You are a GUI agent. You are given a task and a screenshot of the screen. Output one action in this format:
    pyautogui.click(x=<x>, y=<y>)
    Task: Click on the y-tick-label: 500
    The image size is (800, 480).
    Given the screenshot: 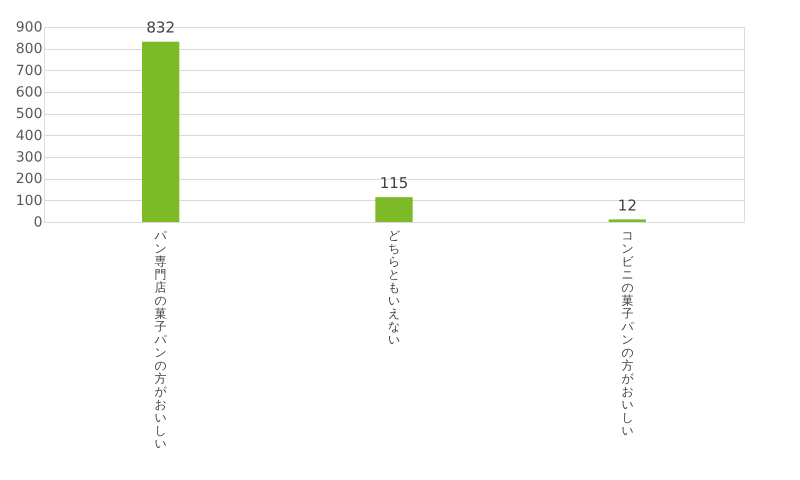 What is the action you would take?
    pyautogui.click(x=29, y=114)
    